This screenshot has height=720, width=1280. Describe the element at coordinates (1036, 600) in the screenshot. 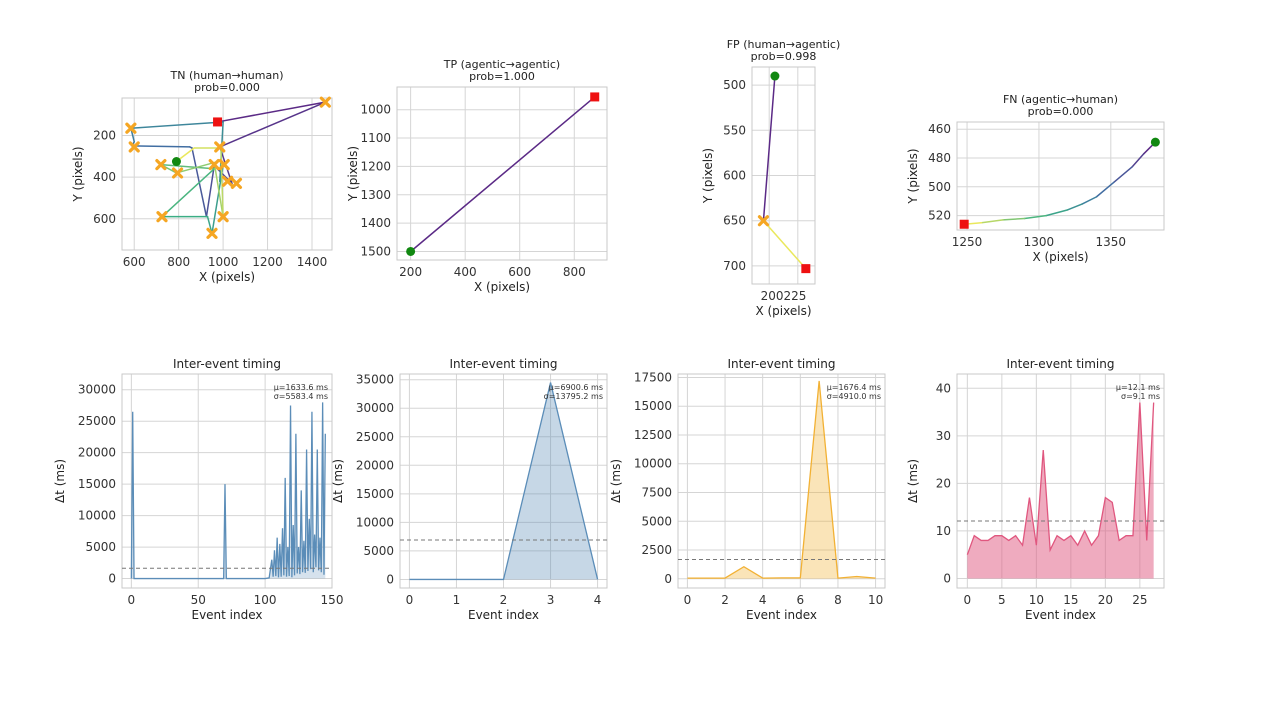

I see `x-tick-label: 10` at that location.